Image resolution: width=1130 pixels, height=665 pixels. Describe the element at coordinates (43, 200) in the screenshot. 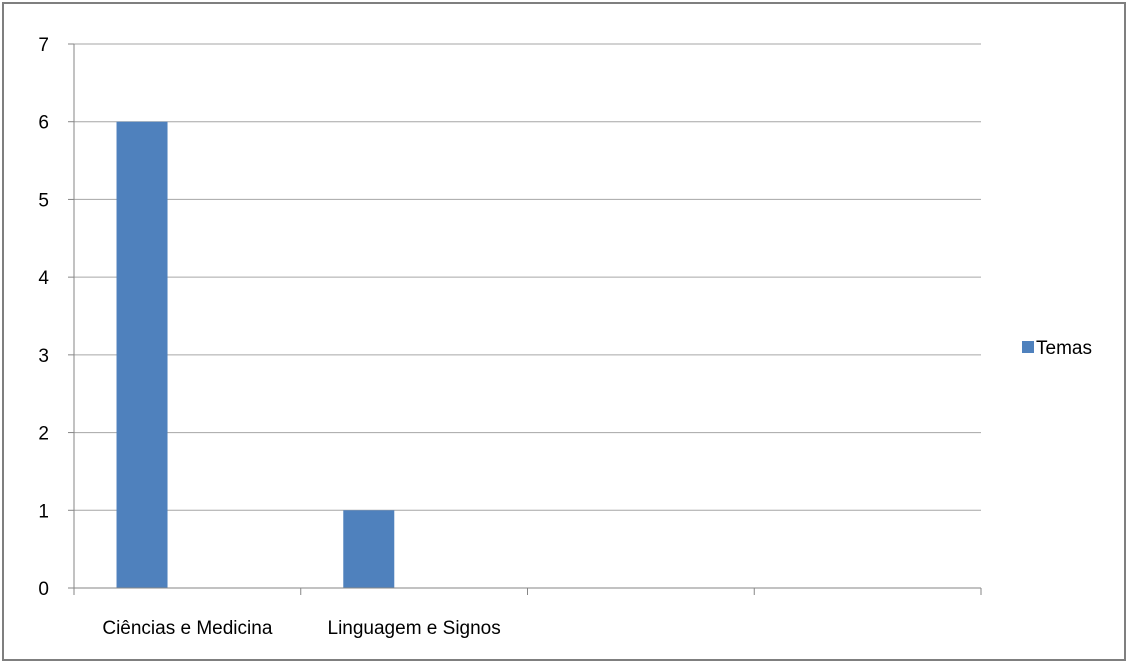

I see `y-tick-label: 5` at that location.